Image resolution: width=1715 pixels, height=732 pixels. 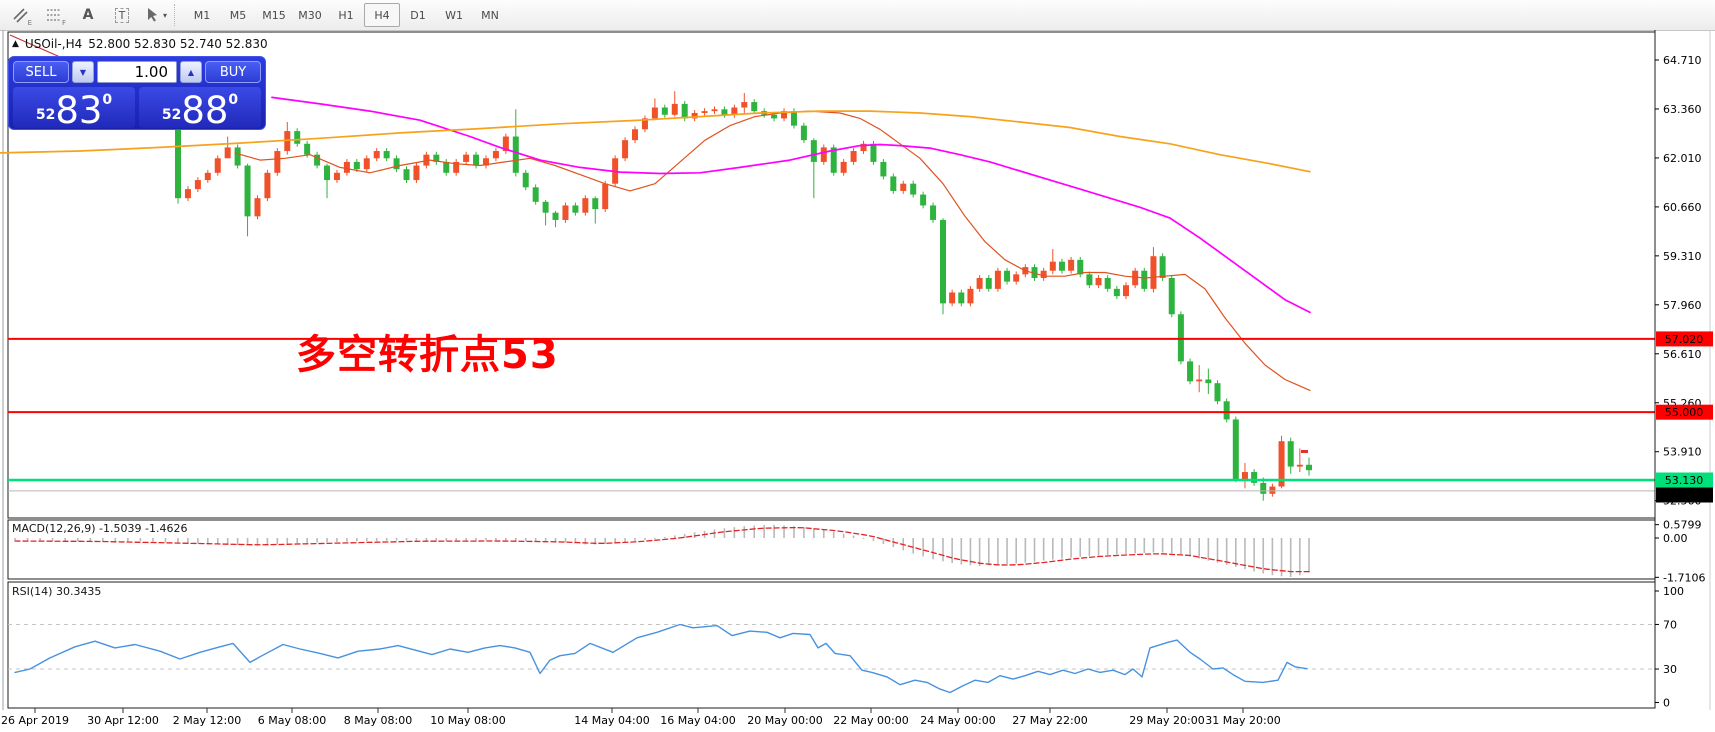 I want to click on chart-title: ▲ USOil-,H4 52.800 52.830 52.740 52.830, so click(x=140, y=44).